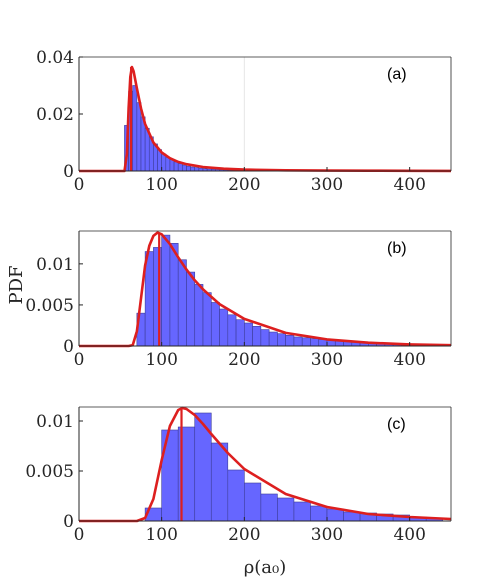  I want to click on x-axis-label: ρ(a₀), so click(265, 567).